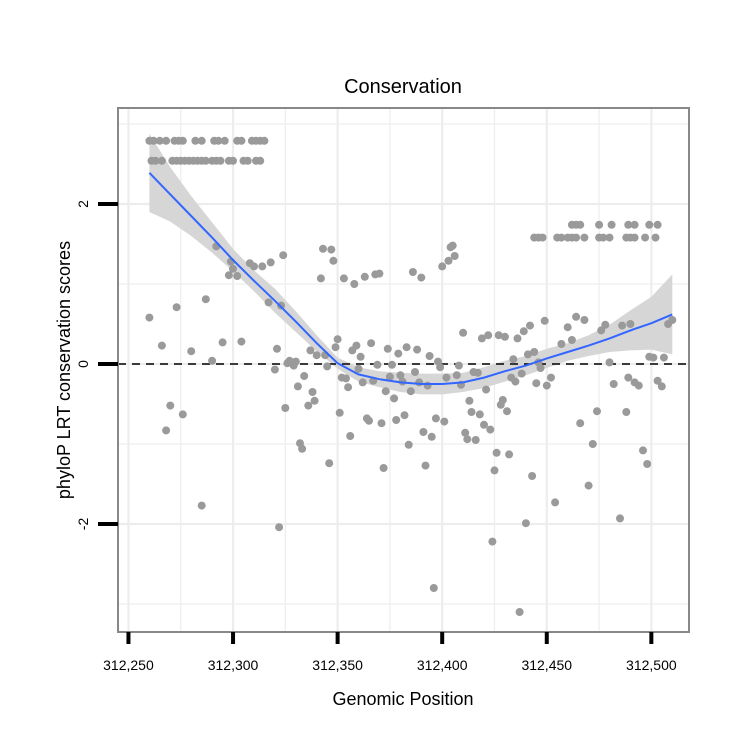 The height and width of the screenshot is (750, 750). Describe the element at coordinates (83, 524) in the screenshot. I see `y-tick-label: -2` at that location.